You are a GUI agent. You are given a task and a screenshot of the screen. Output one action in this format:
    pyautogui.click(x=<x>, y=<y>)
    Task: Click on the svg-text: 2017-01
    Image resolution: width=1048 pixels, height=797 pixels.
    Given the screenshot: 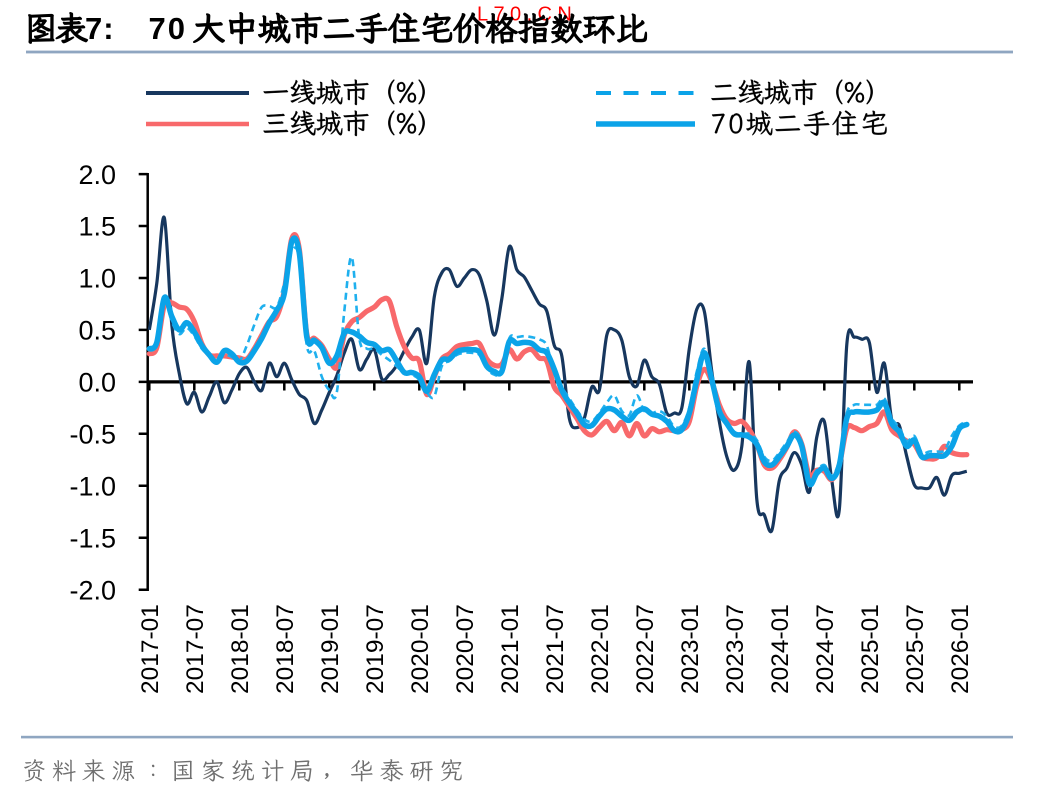 What is the action you would take?
    pyautogui.click(x=150, y=649)
    